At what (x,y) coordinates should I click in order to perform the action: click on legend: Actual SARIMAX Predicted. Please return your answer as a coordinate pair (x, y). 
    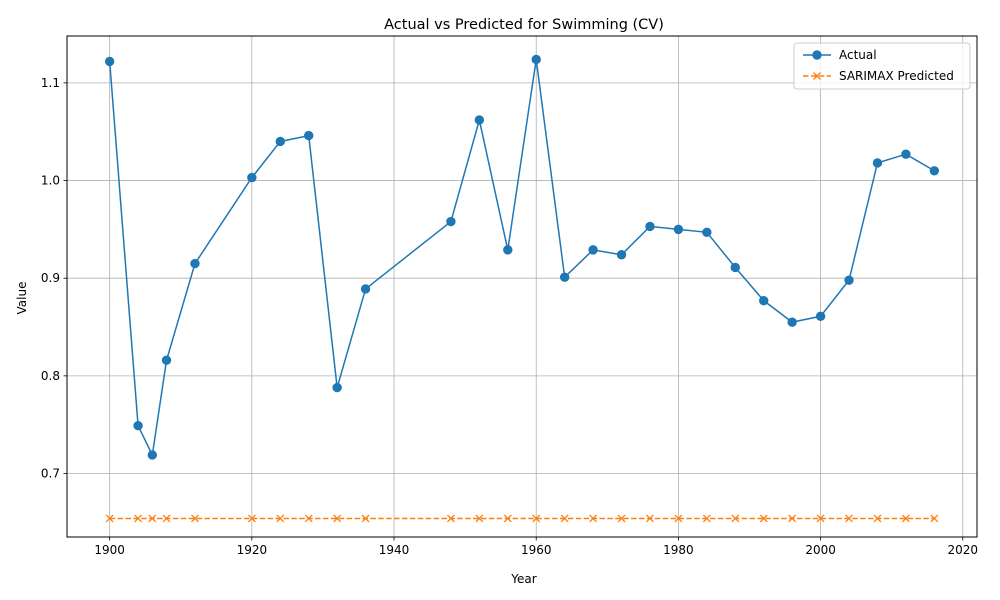
    Looking at the image, I should click on (882, 66).